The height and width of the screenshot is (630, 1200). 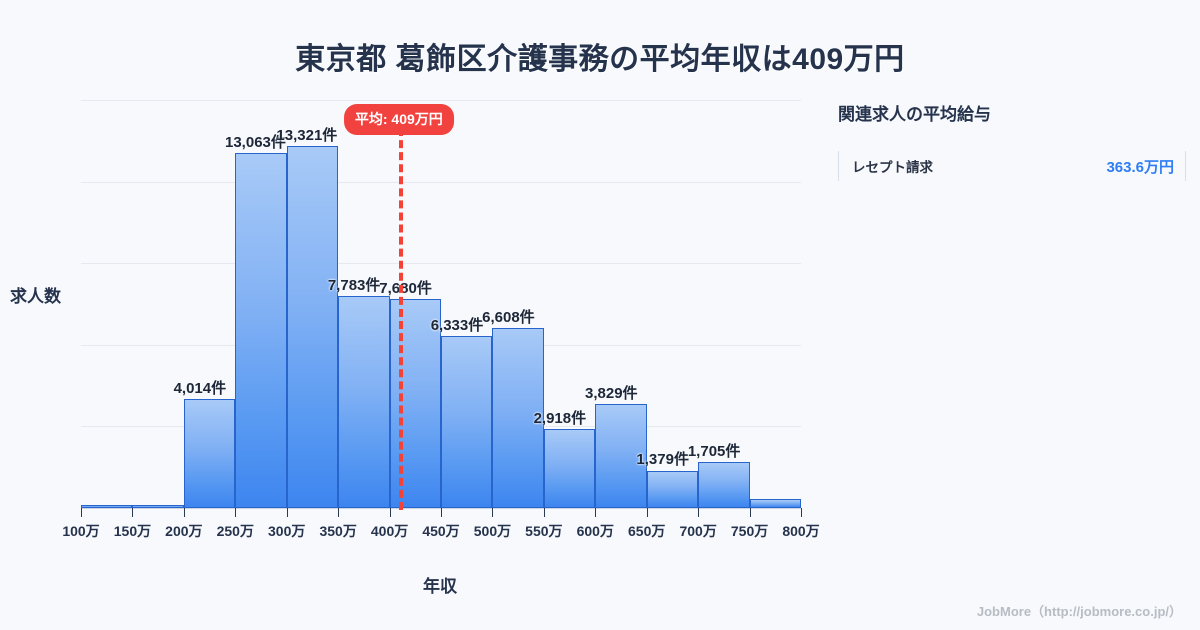 What do you see at coordinates (892, 167) in the screenshot?
I see `related-salary-label: レセプト請求` at bounding box center [892, 167].